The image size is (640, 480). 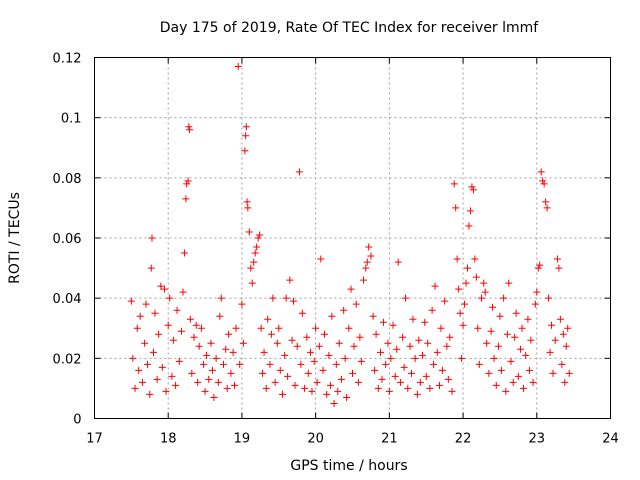 I want to click on x-tick-label: 19, so click(x=242, y=439).